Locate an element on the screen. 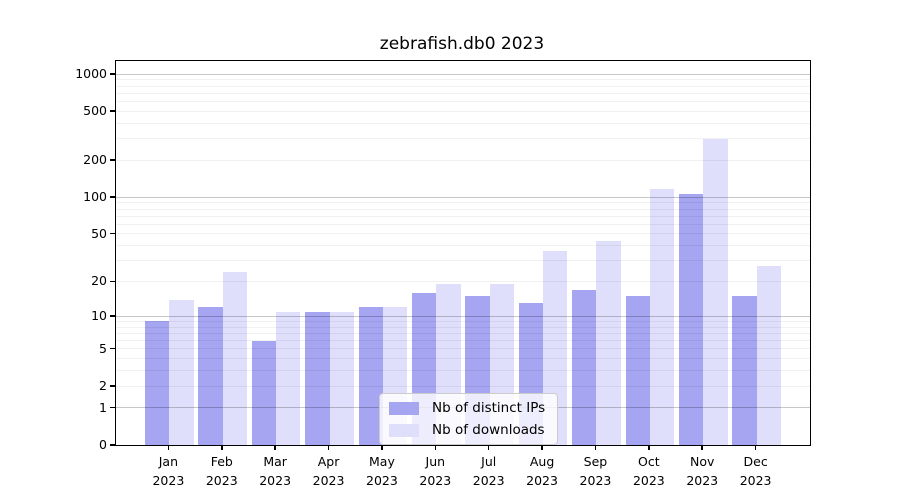 The height and width of the screenshot is (500, 900). legend-label-distinct-ips: Nb of distinct IPs is located at coordinates (489, 408).